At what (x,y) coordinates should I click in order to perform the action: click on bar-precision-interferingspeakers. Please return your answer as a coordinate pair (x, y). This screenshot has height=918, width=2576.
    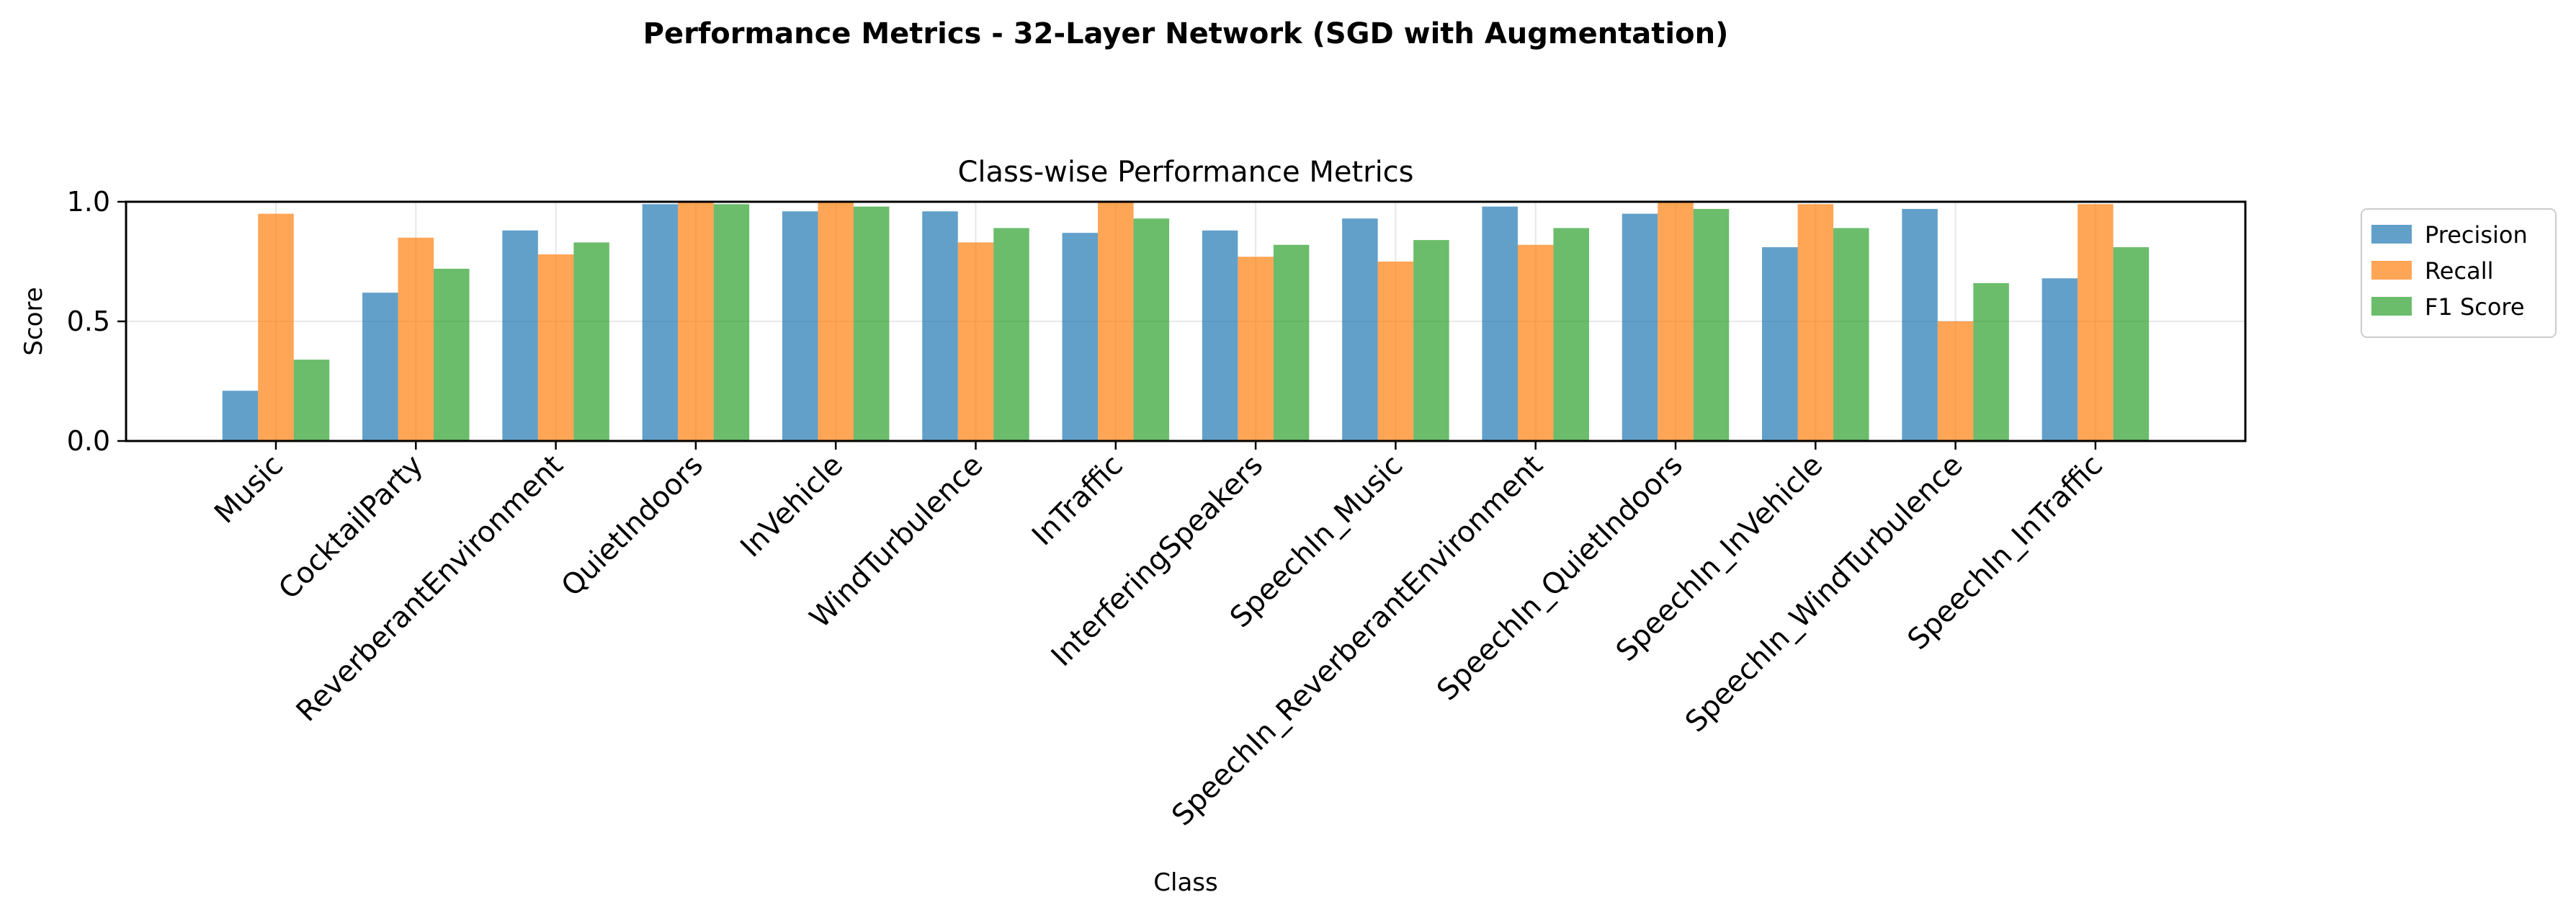
    Looking at the image, I should click on (1220, 335).